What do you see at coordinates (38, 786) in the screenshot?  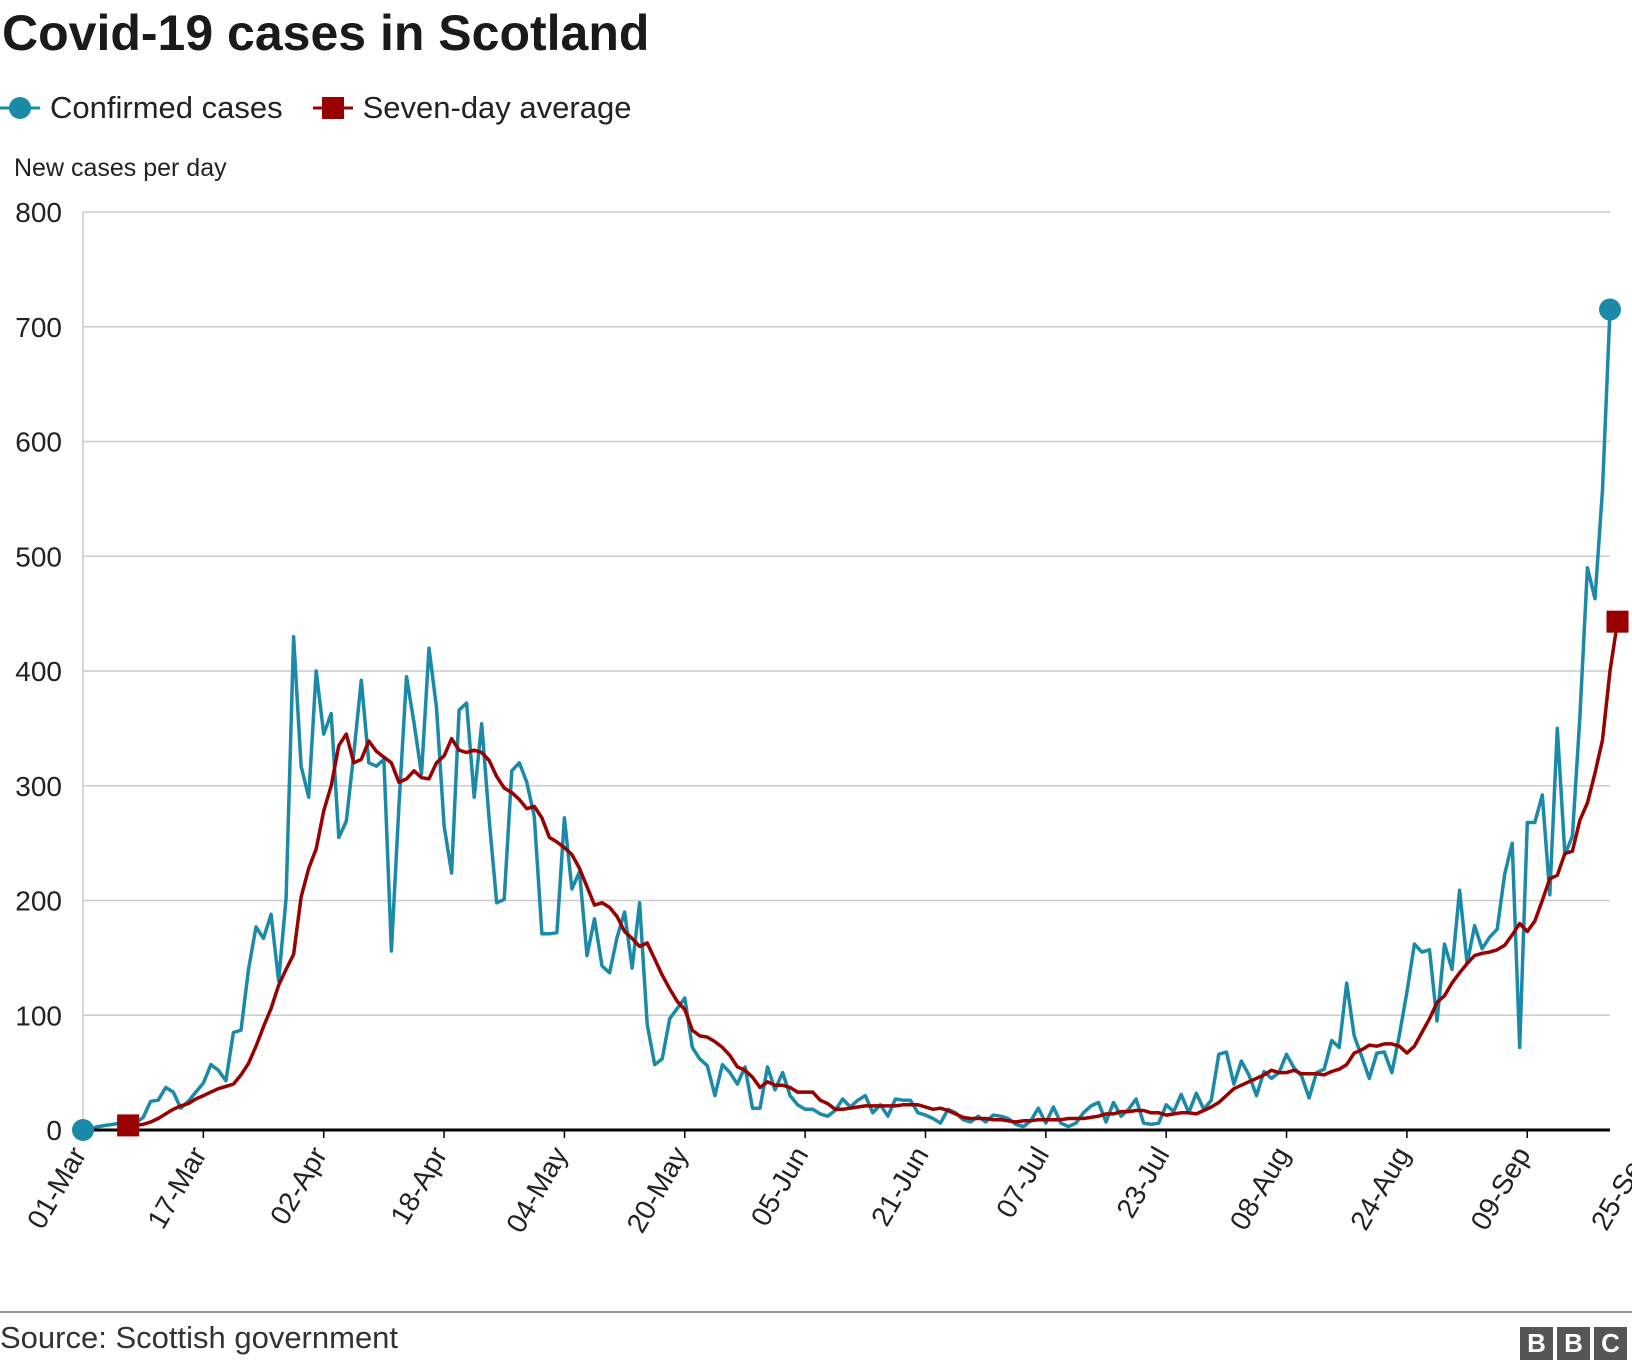 I see `y-tick-label: 300` at bounding box center [38, 786].